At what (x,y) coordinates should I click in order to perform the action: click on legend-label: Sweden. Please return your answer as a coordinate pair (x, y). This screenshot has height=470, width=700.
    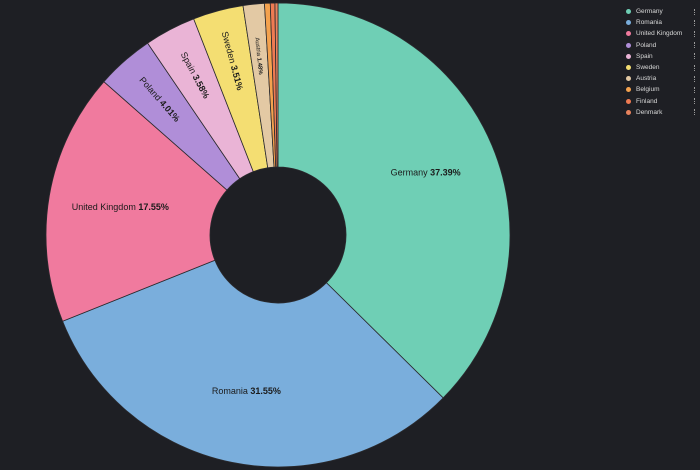
    Looking at the image, I should click on (648, 68).